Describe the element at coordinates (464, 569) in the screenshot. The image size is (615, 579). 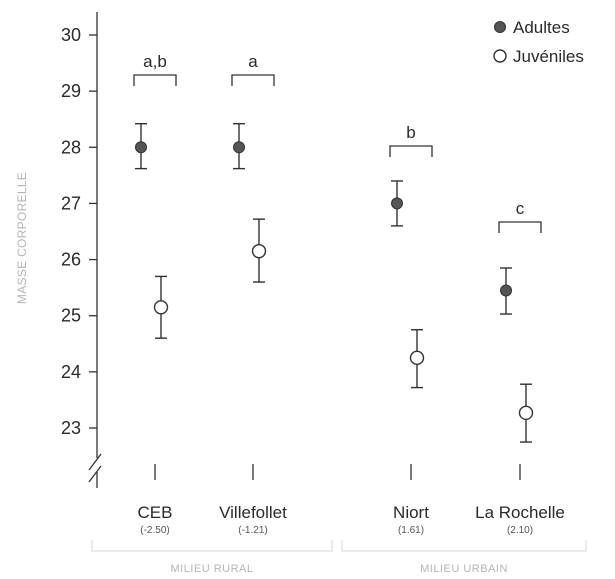
I see `group-label: MILIEU URBAIN` at that location.